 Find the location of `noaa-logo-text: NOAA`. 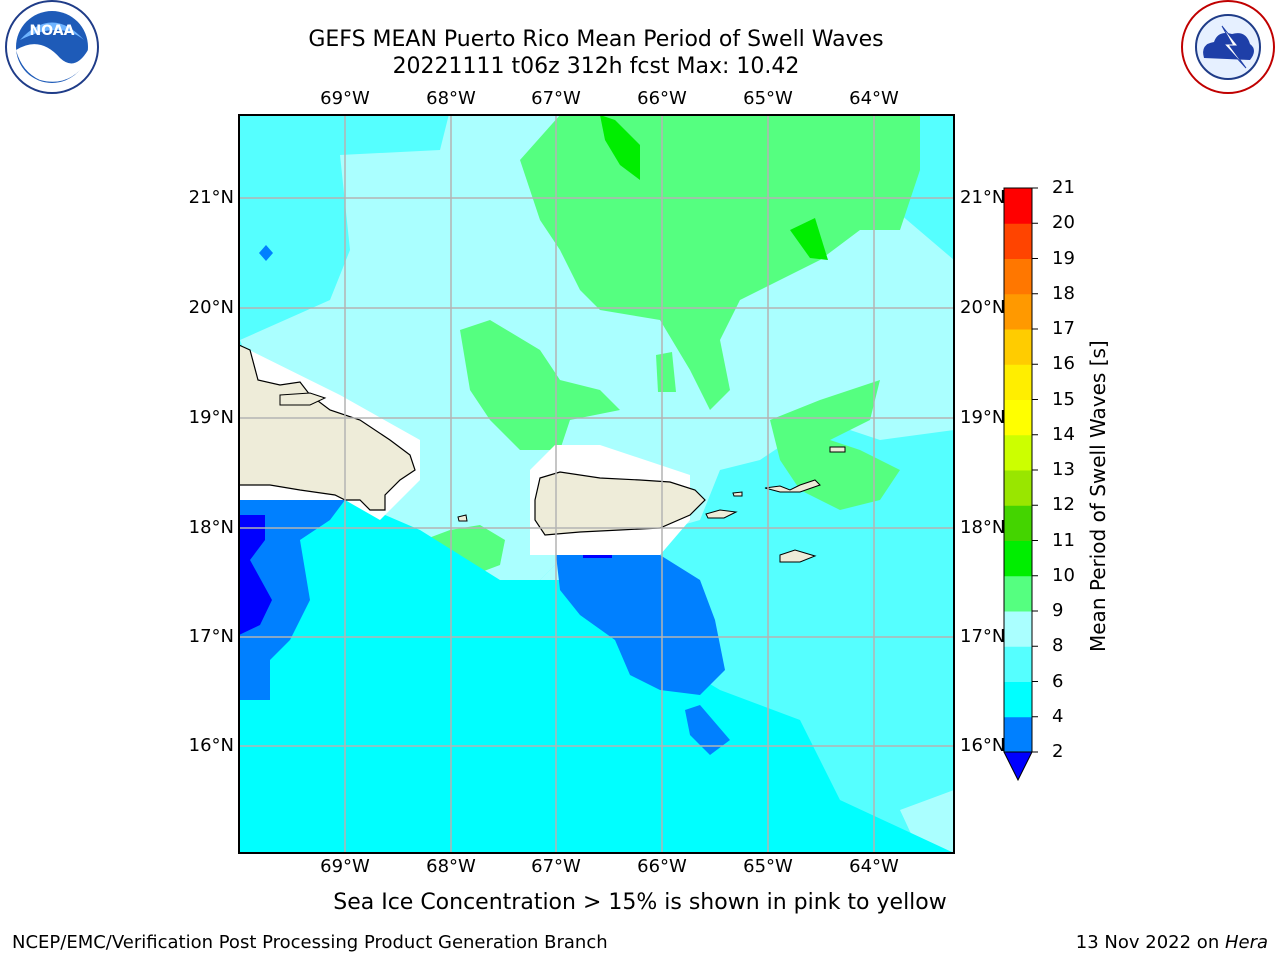

noaa-logo-text: NOAA is located at coordinates (52, 31).